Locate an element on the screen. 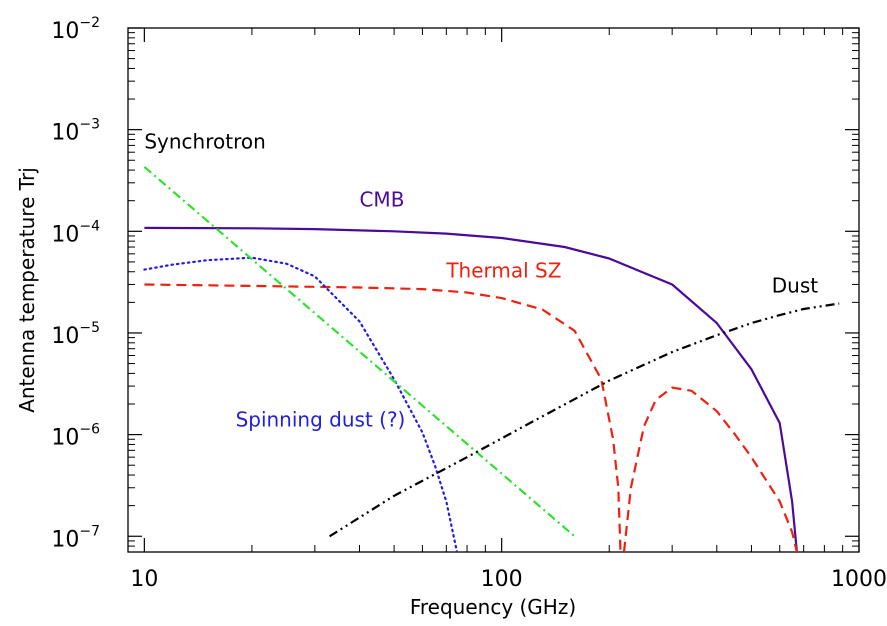  series-label: CMB is located at coordinates (381, 200).